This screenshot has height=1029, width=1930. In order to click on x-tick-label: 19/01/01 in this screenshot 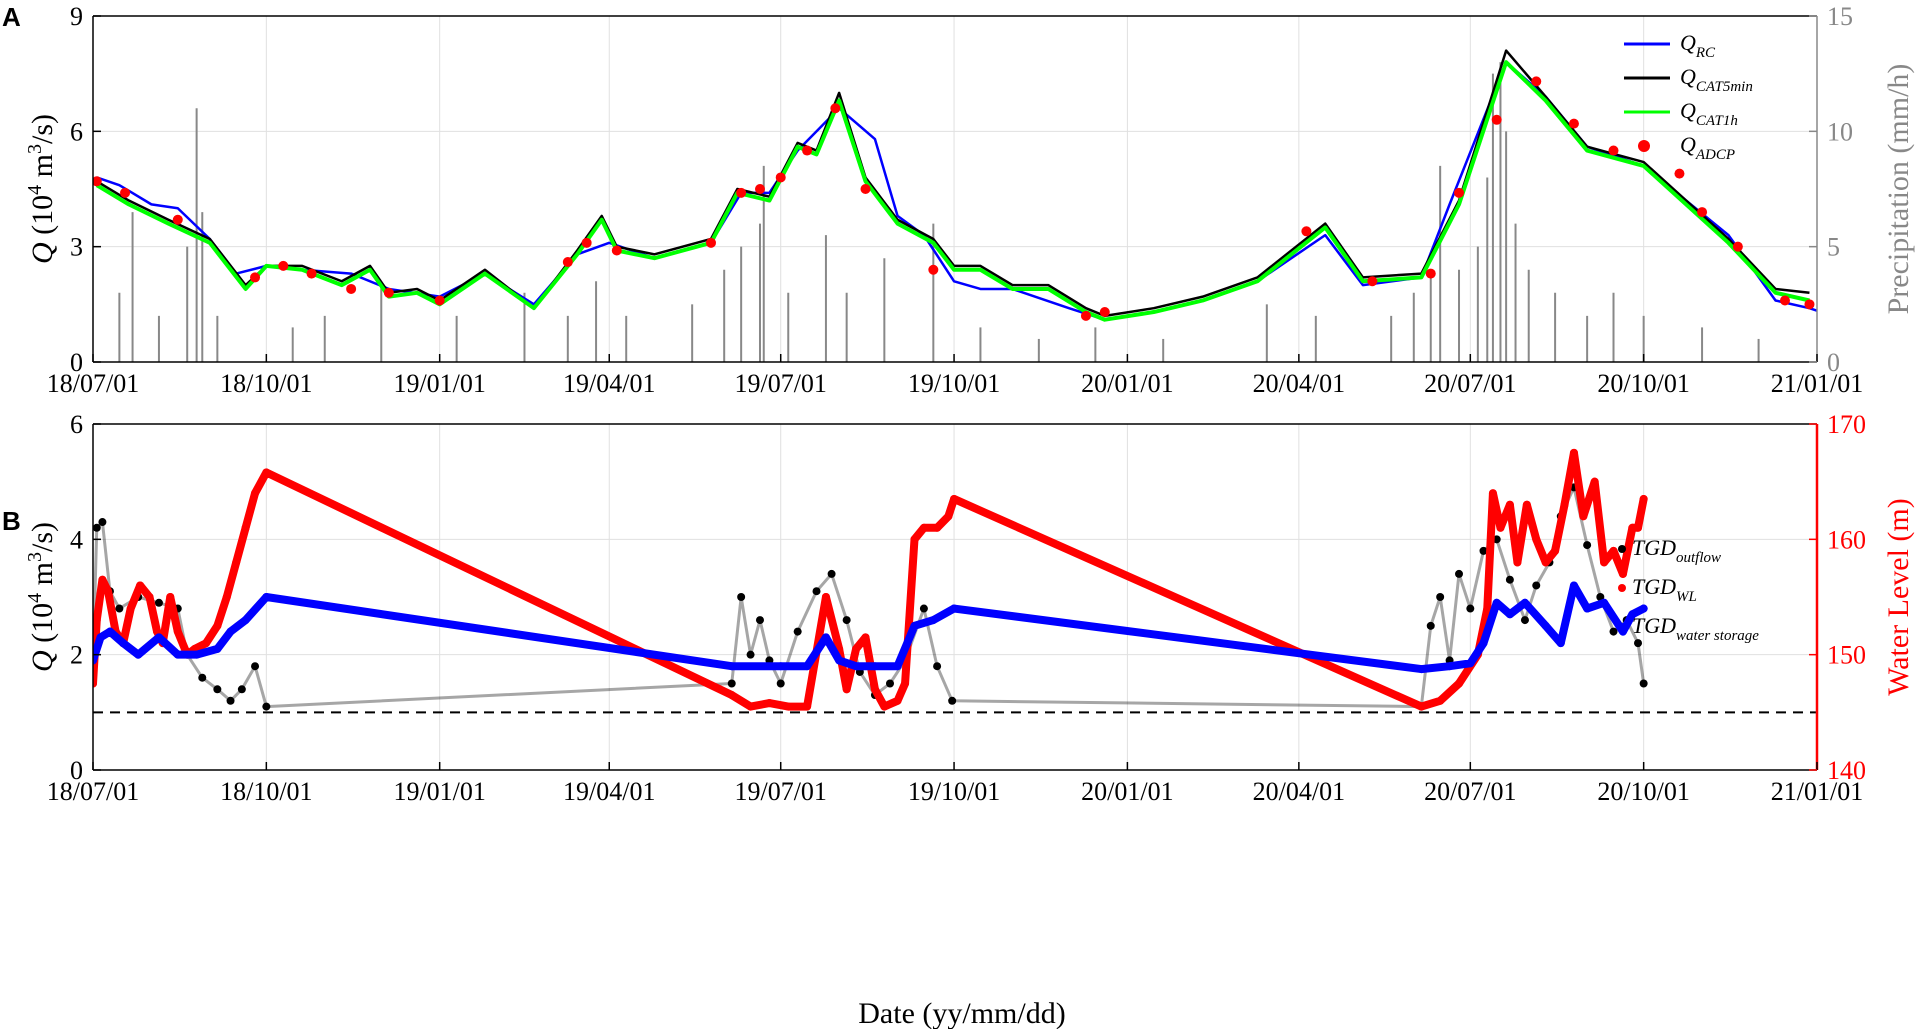, I will do `click(439, 791)`.